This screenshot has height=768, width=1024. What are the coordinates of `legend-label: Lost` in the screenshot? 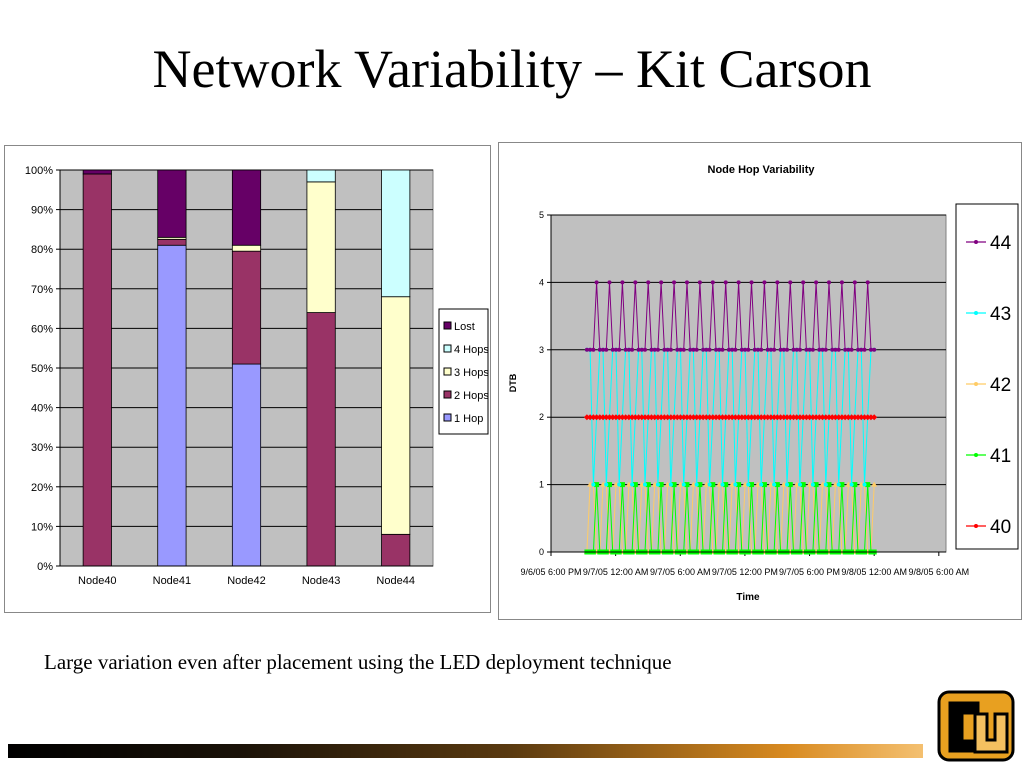 It's located at (464, 327).